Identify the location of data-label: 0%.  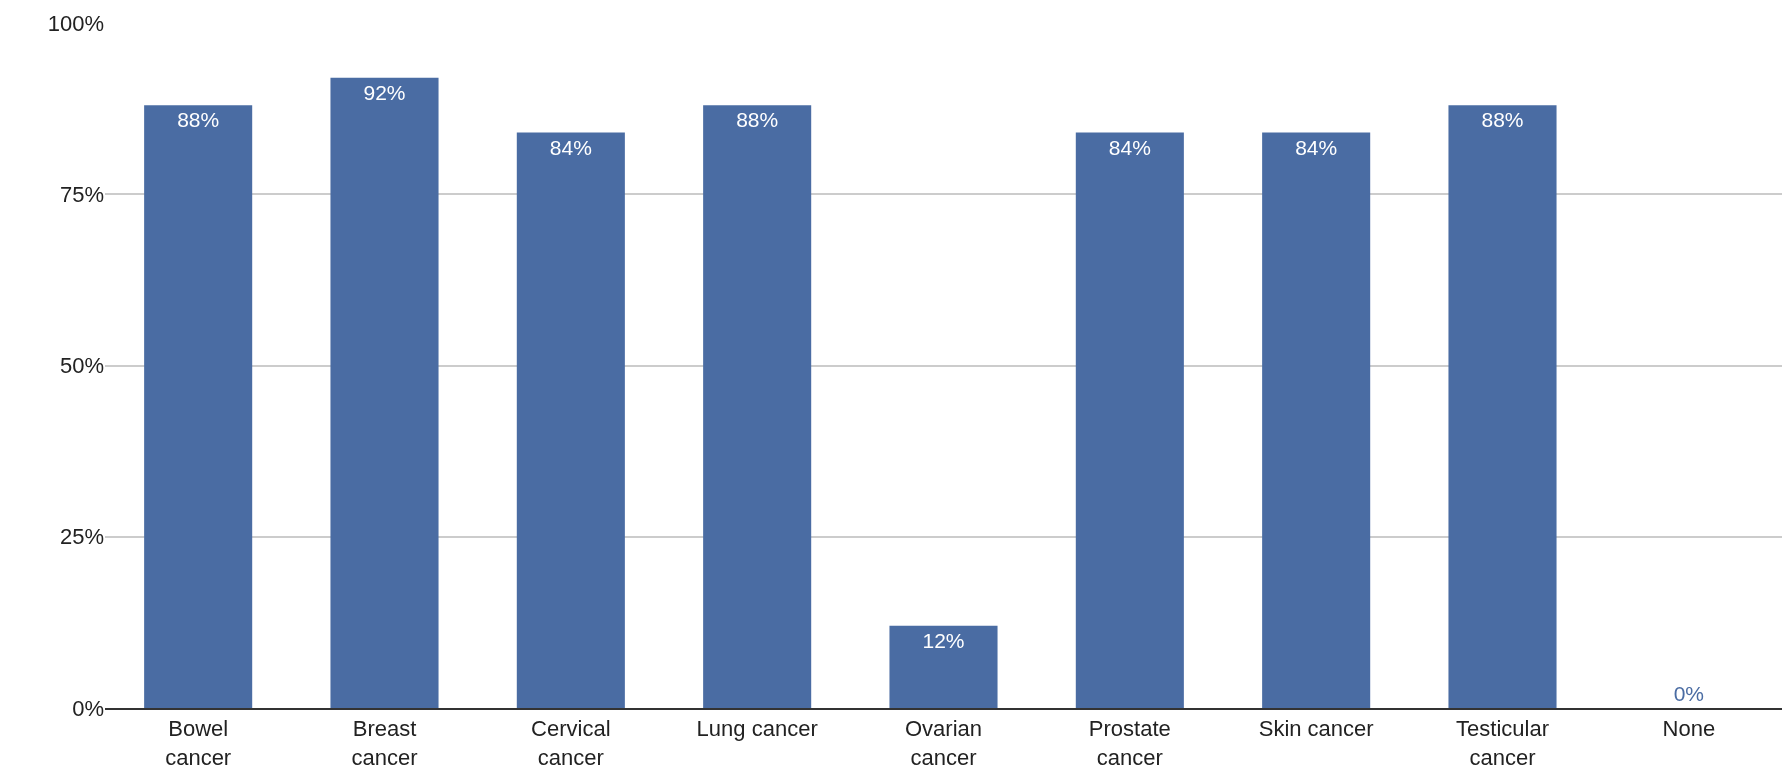
(1689, 693).